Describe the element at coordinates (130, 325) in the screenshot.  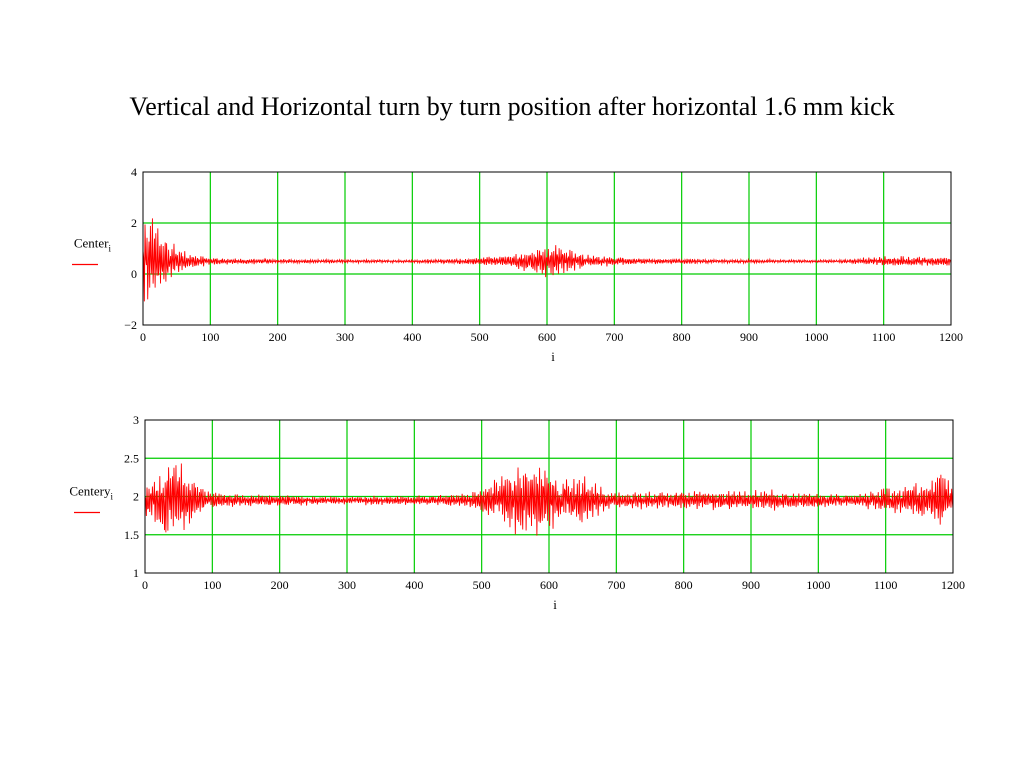
I see `y-tick-label: −2` at that location.